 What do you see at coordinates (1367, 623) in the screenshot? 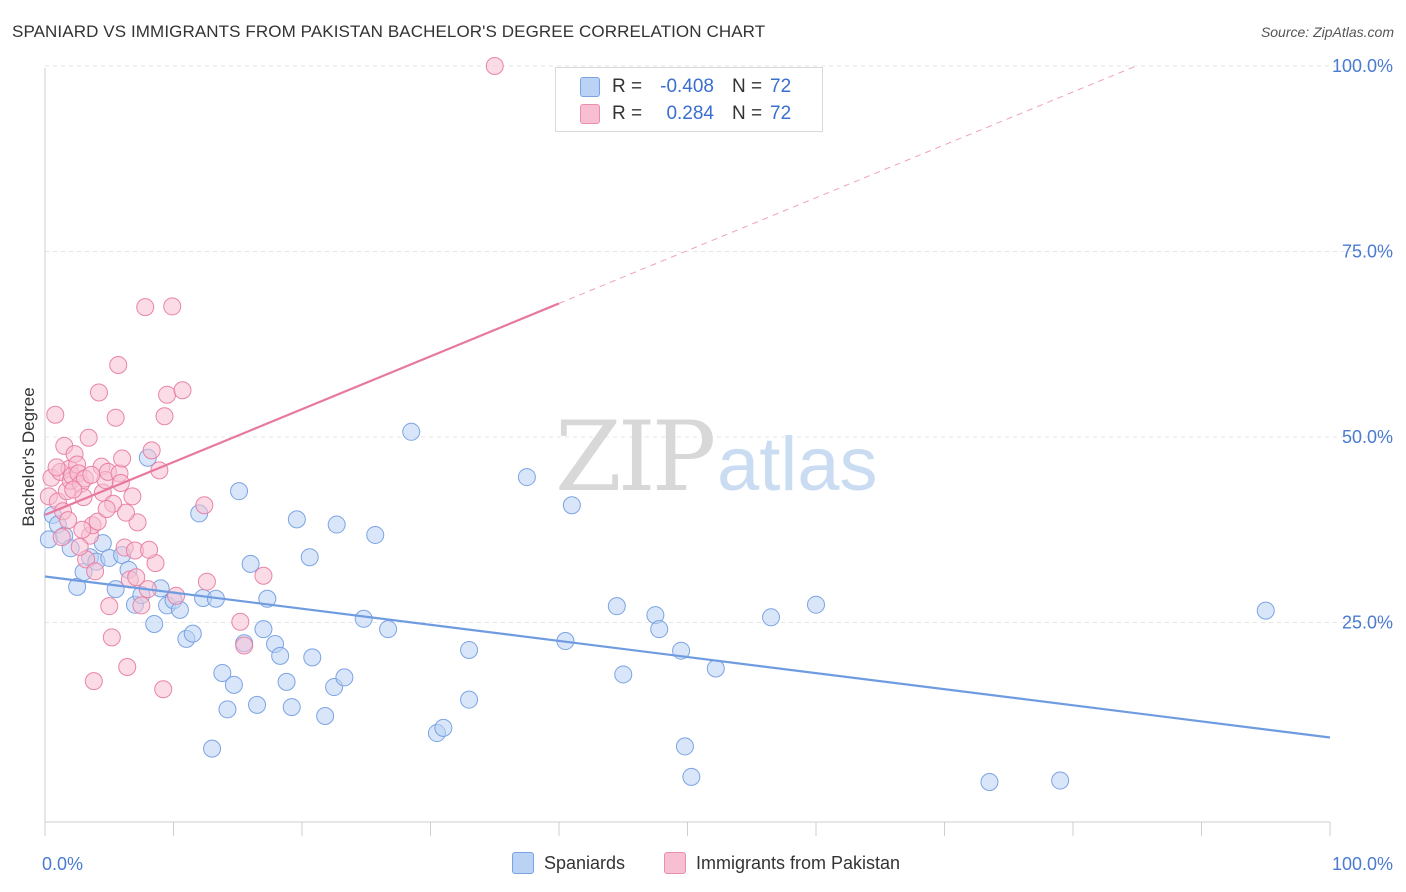
I see `y-tick-label: 25.0%` at bounding box center [1367, 623].